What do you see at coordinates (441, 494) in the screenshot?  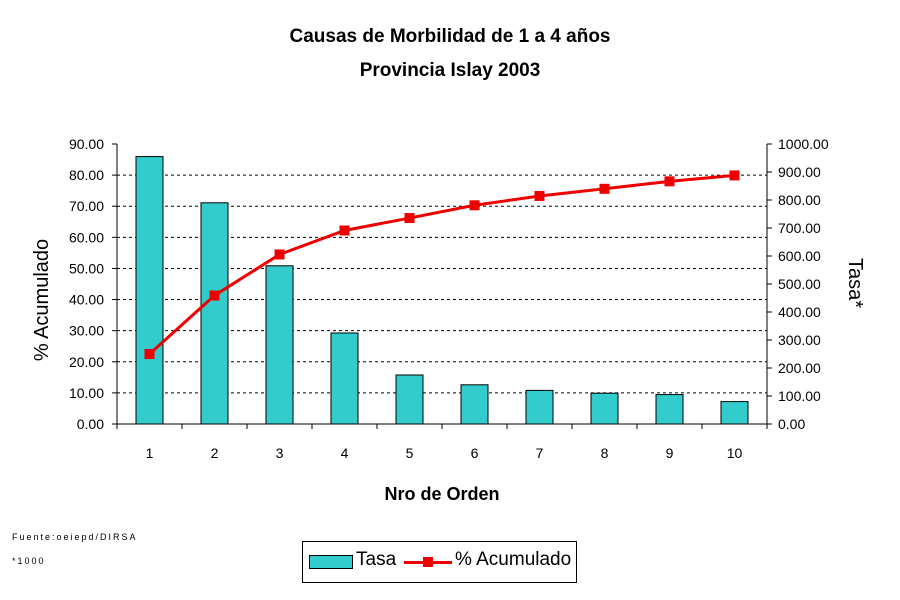 I see `x-axis-title: Nro de Orden` at bounding box center [441, 494].